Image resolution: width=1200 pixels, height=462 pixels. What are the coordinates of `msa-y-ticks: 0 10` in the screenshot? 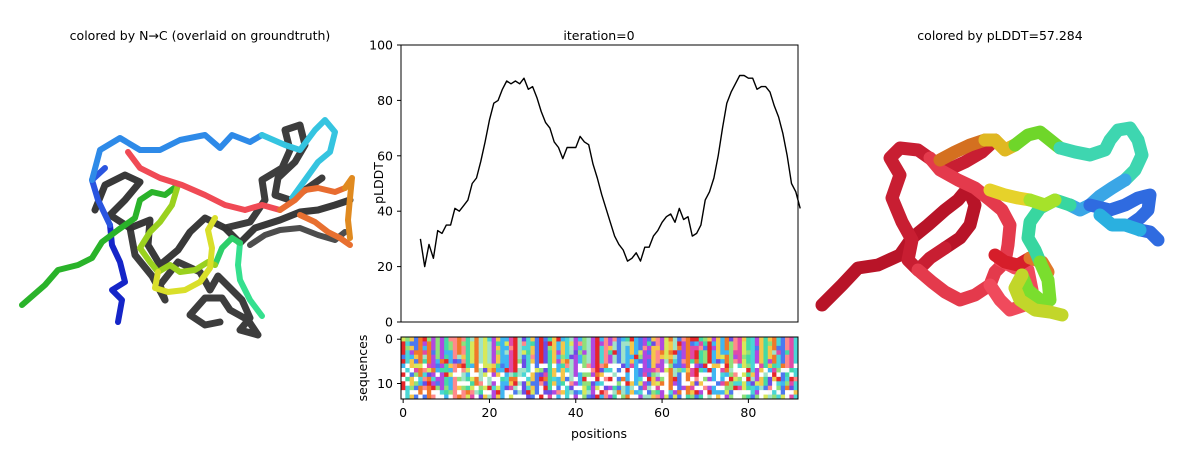 It's located at (389, 361).